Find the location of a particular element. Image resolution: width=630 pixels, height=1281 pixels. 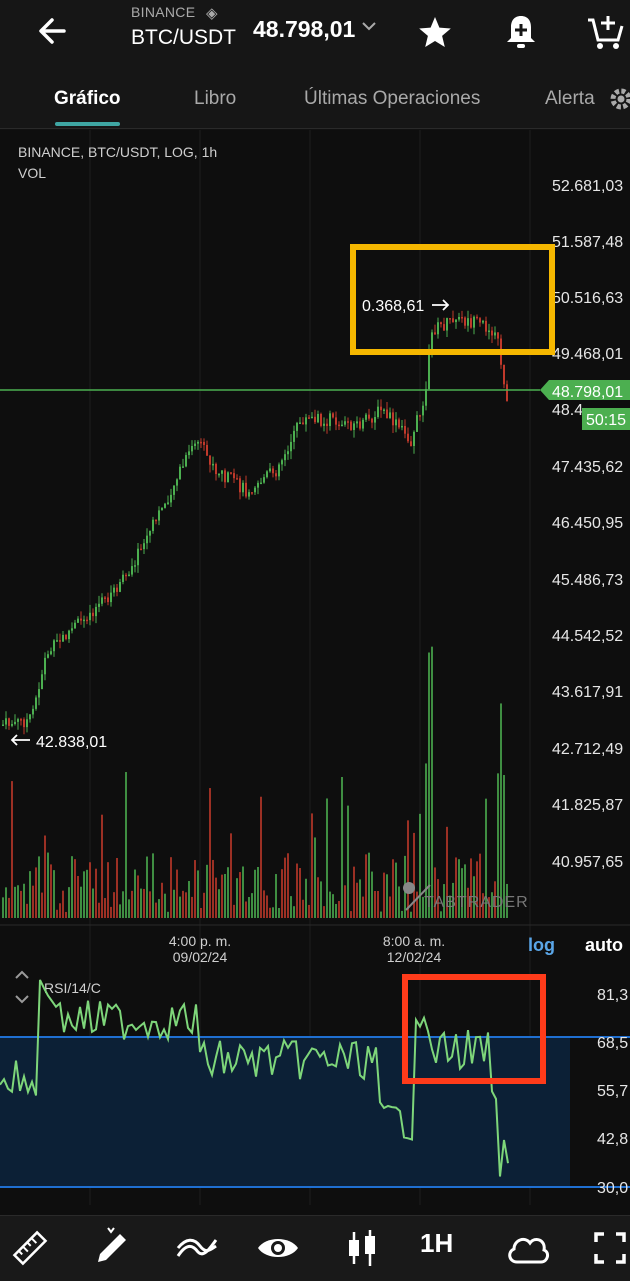

pane-resize-icon is located at coordinates (22, 987).